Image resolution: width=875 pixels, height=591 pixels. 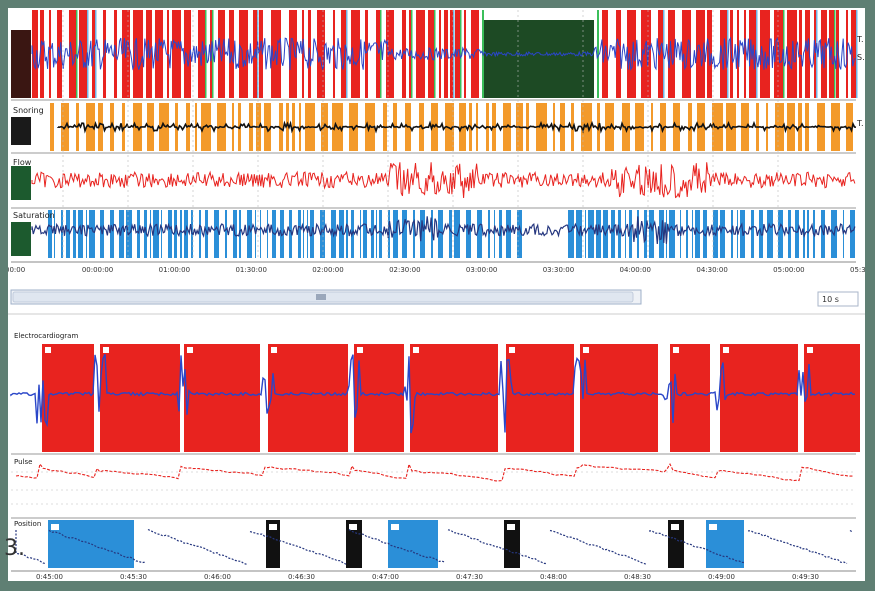 I want to click on oximetry-channel-tag, so click(x=21, y=239).